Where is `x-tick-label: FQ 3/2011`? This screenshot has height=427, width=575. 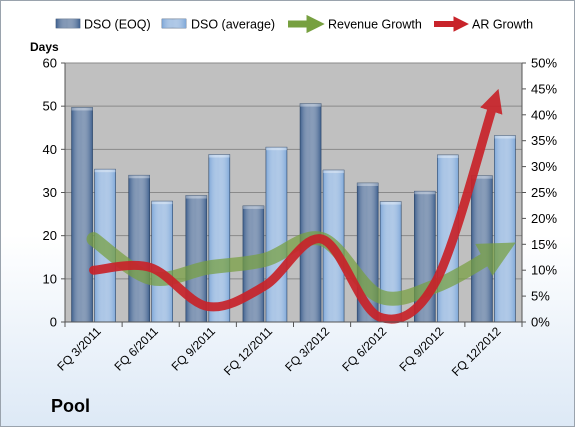
x-tick-label: FQ 3/2011 is located at coordinates (79, 349).